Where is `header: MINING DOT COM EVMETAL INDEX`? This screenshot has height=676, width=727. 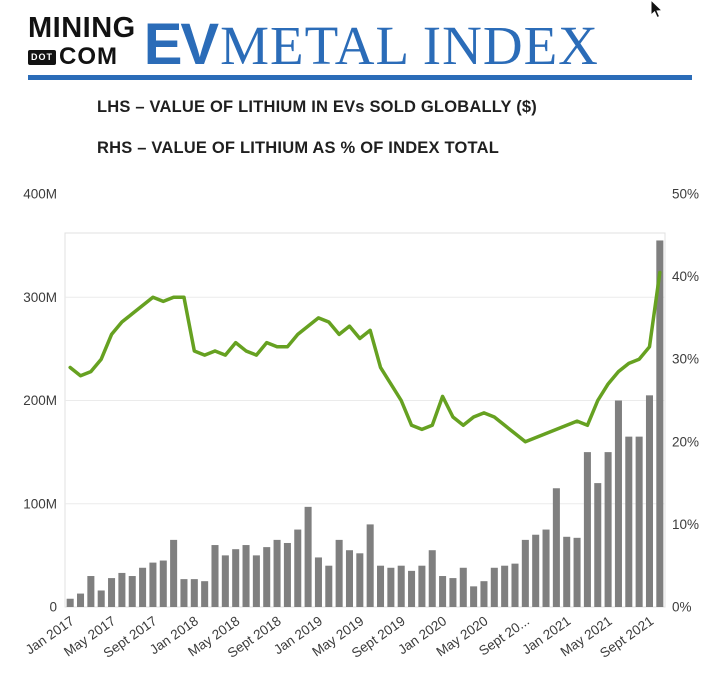 header: MINING DOT COM EVMETAL INDEX is located at coordinates (360, 47).